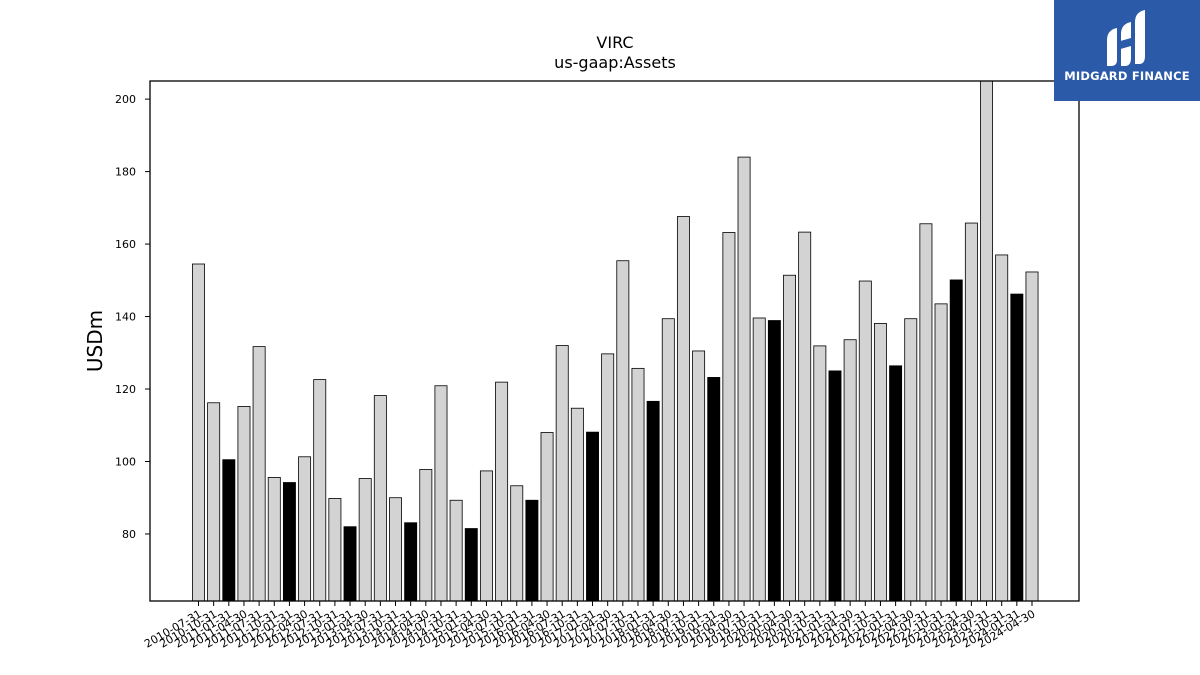 This screenshot has width=1200, height=675. I want to click on brand-logo: MIDGARD FINANCE, so click(1127, 50).